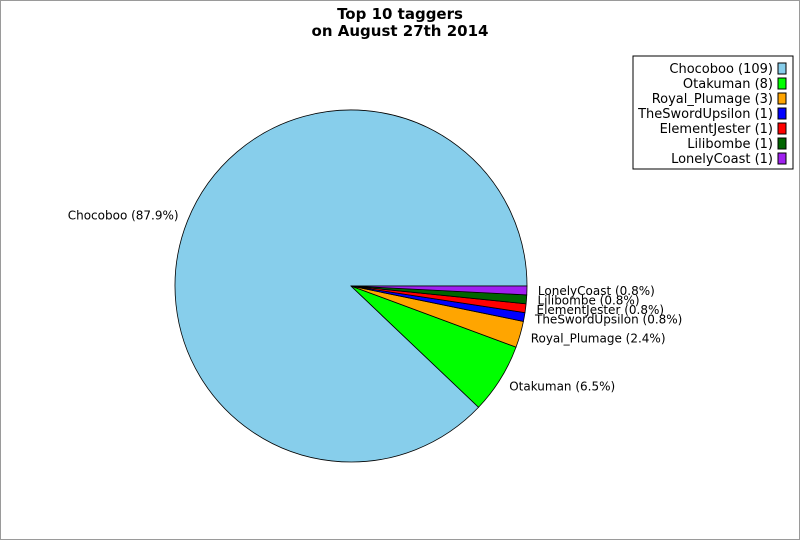  I want to click on slice-label-theswordupsilon: TheSwordUpsilon (0.8%), so click(608, 320).